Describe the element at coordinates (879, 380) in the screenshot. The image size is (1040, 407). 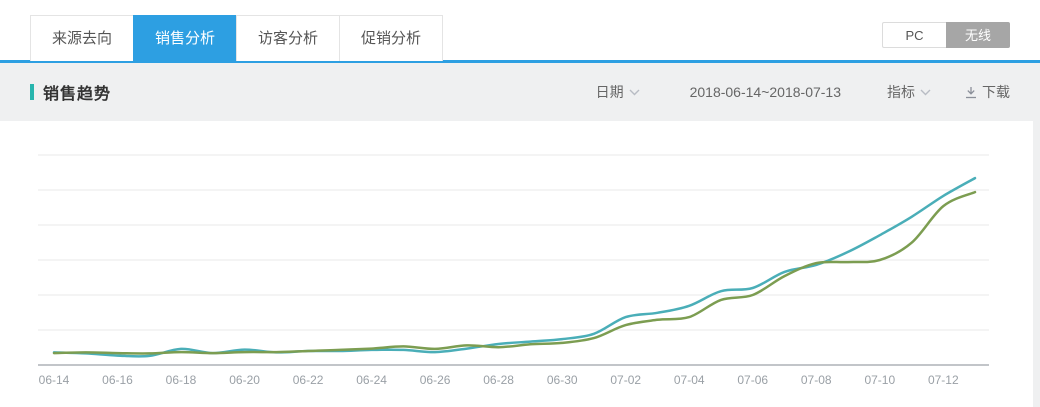
I see `x-axis-label: 07-10` at that location.